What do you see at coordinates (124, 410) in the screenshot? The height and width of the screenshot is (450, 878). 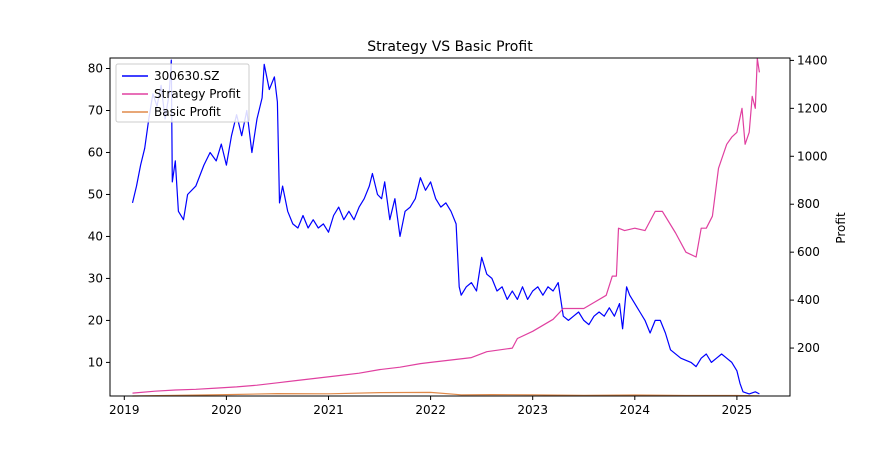 I see `x-tick-label: 2019` at bounding box center [124, 410].